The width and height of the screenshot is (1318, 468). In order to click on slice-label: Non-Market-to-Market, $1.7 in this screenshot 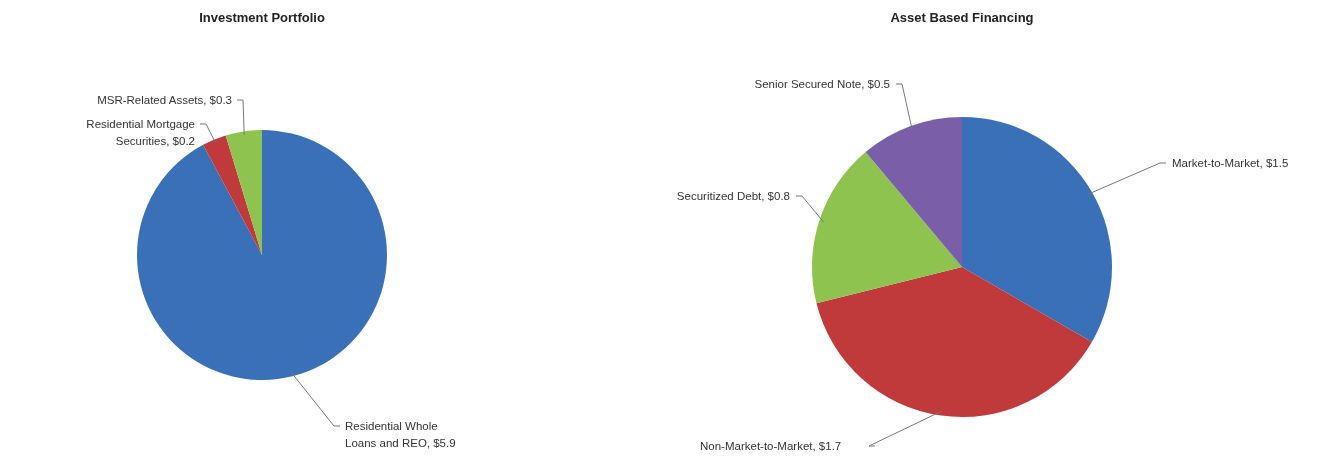, I will do `click(771, 446)`.